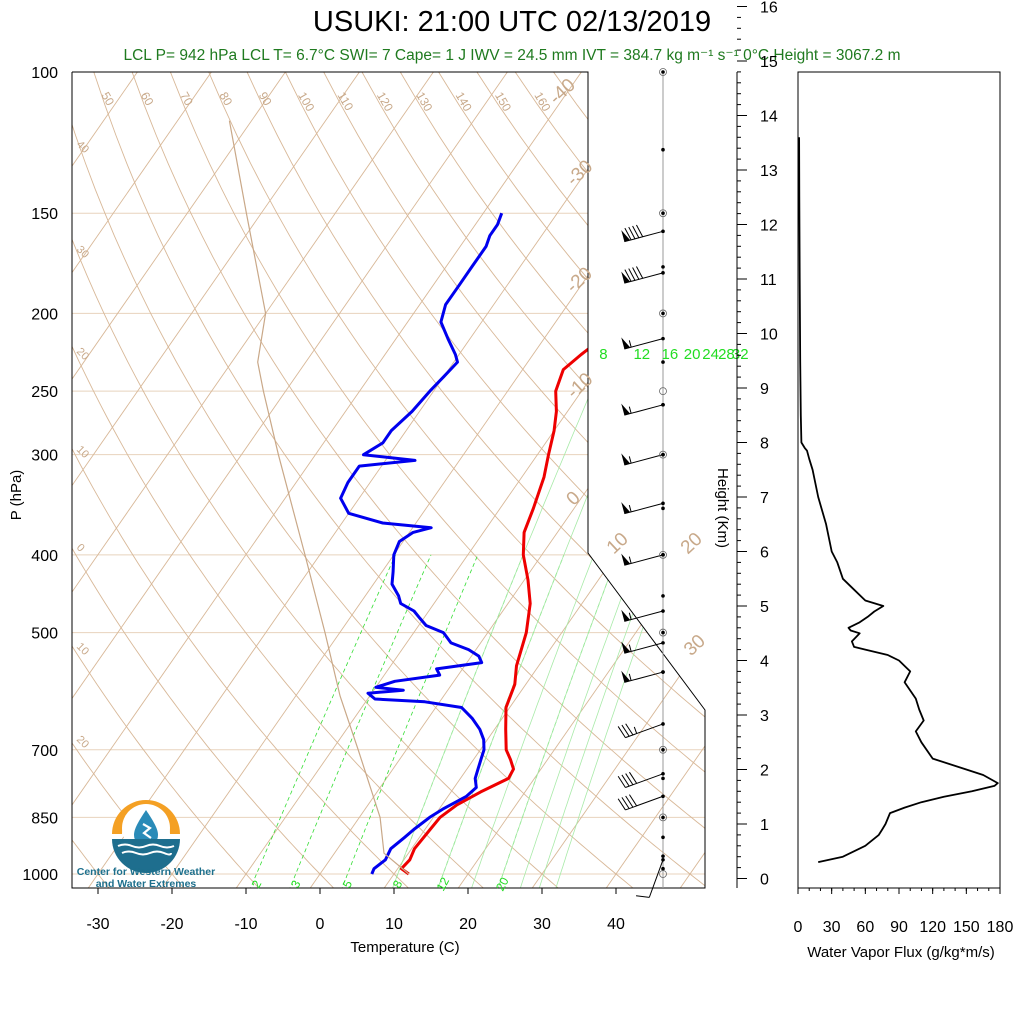 This screenshot has width=1024, height=1024. I want to click on height-tick-label: 9, so click(764, 389).